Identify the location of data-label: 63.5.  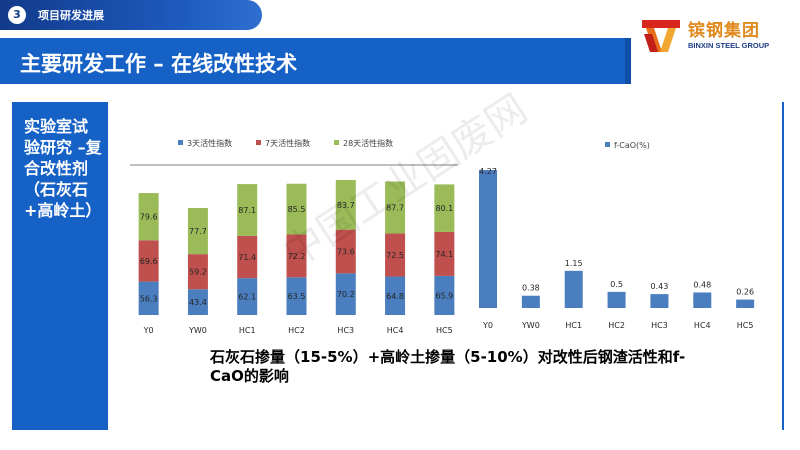
(297, 296).